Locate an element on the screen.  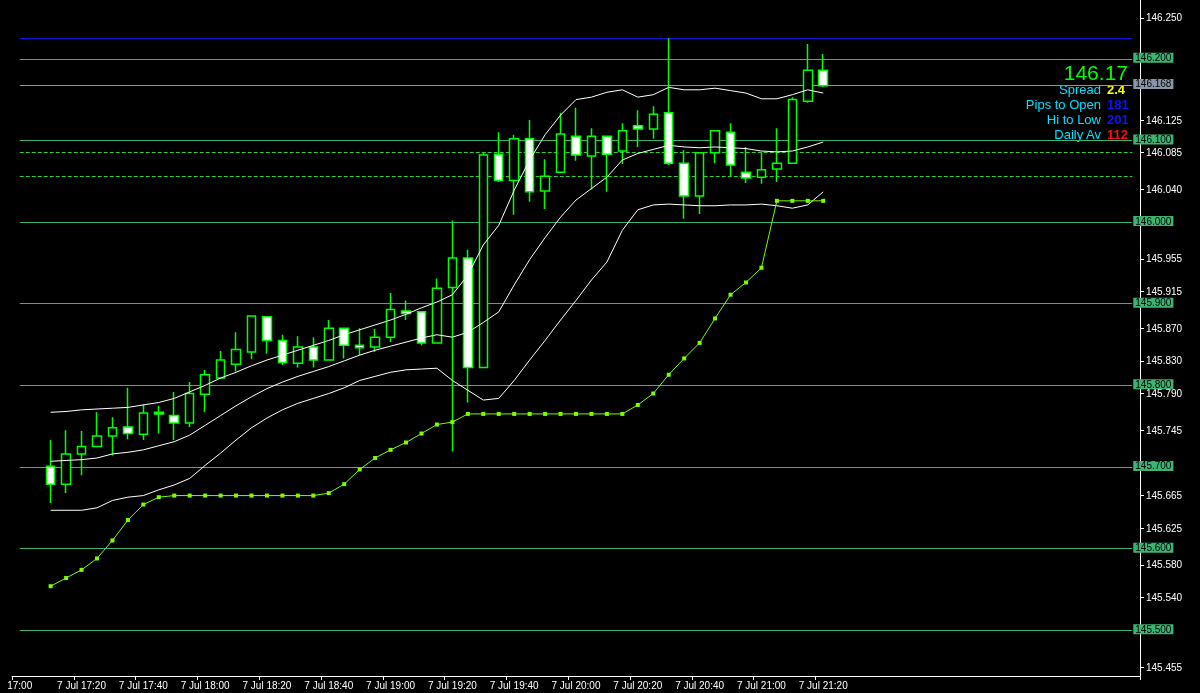
x-tick-label: 7 Jul 19:00 is located at coordinates (391, 685).